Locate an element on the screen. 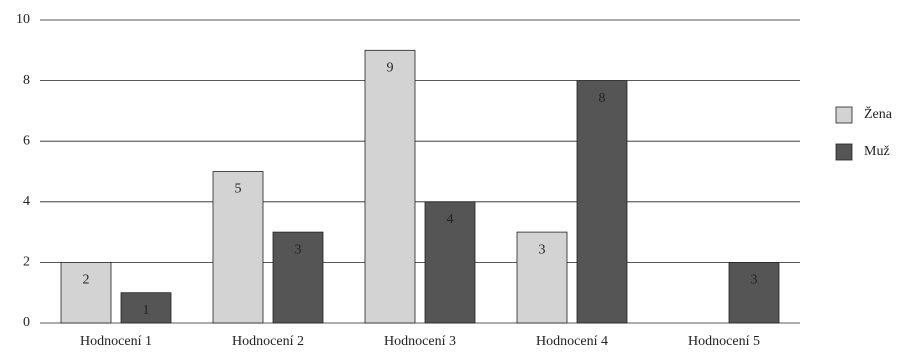 The image size is (910, 354). legend-label: Žena is located at coordinates (878, 113).